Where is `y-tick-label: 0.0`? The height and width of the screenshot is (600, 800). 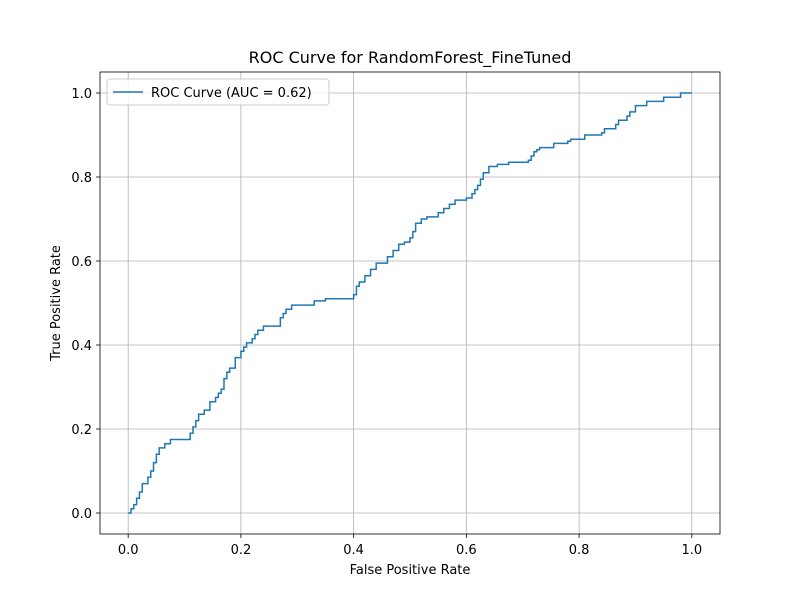 y-tick-label: 0.0 is located at coordinates (81, 514).